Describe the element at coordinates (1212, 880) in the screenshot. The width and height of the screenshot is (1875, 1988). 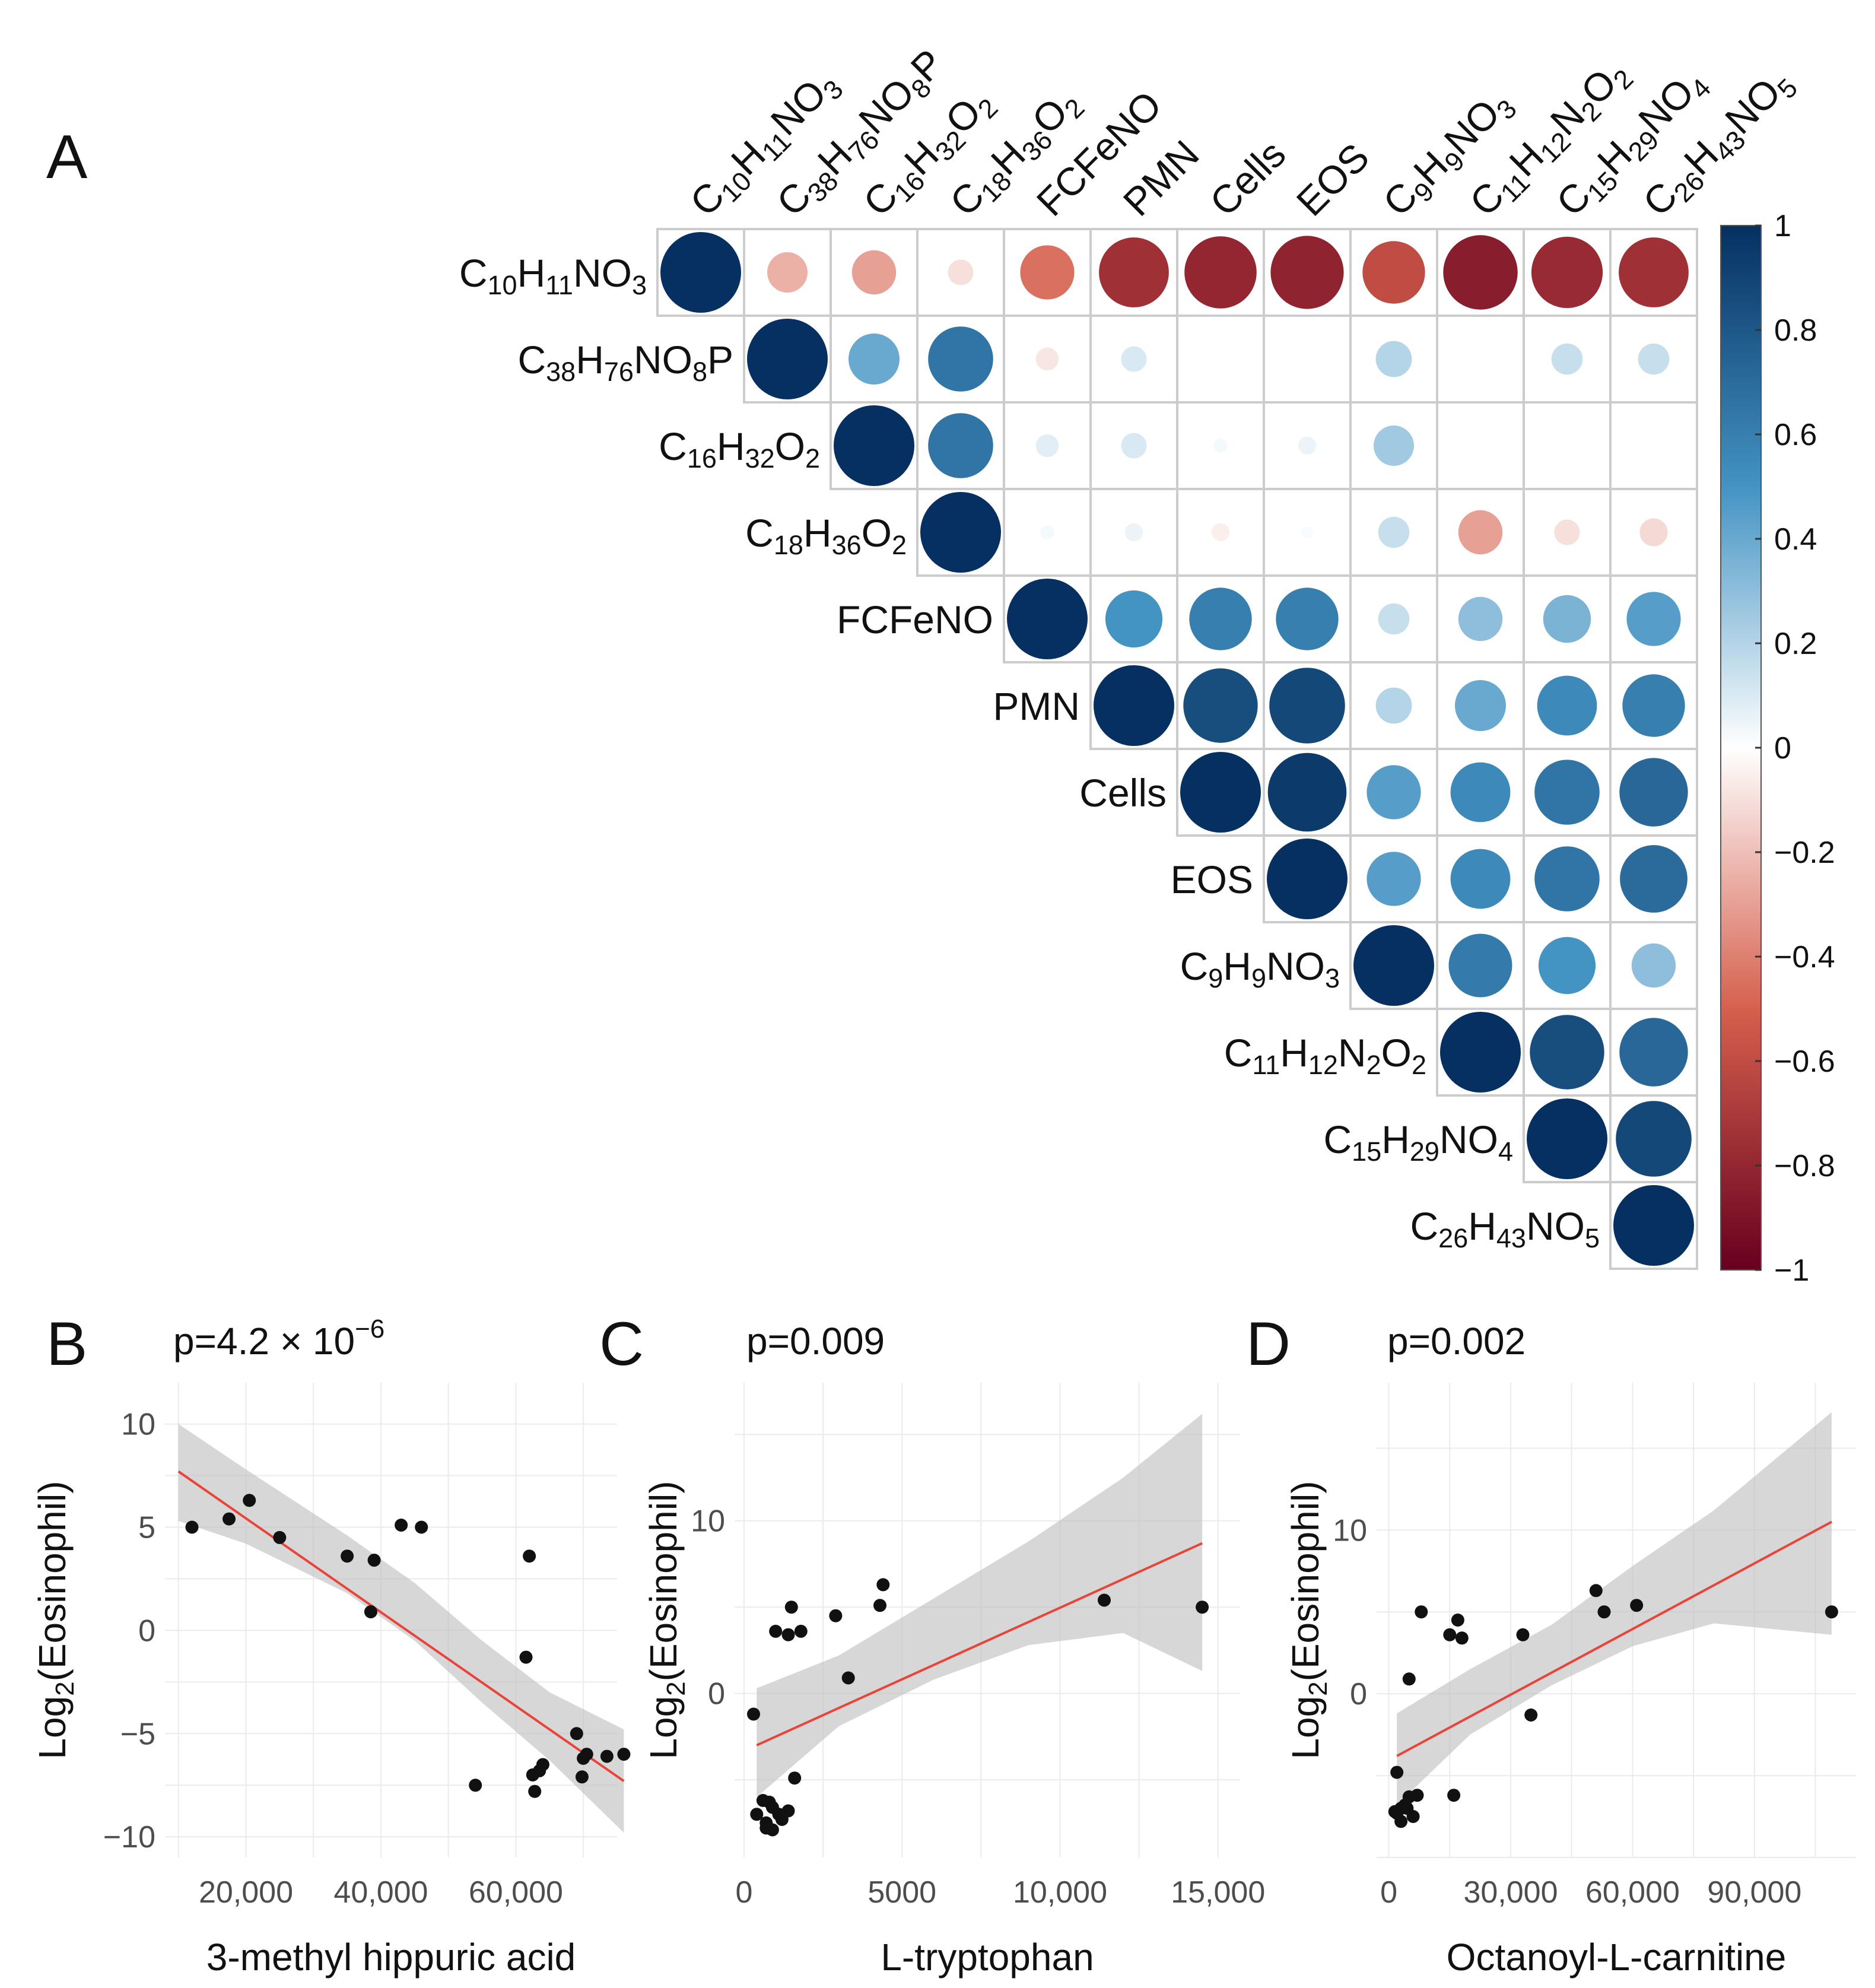
I see `row-label-7: EOS` at that location.